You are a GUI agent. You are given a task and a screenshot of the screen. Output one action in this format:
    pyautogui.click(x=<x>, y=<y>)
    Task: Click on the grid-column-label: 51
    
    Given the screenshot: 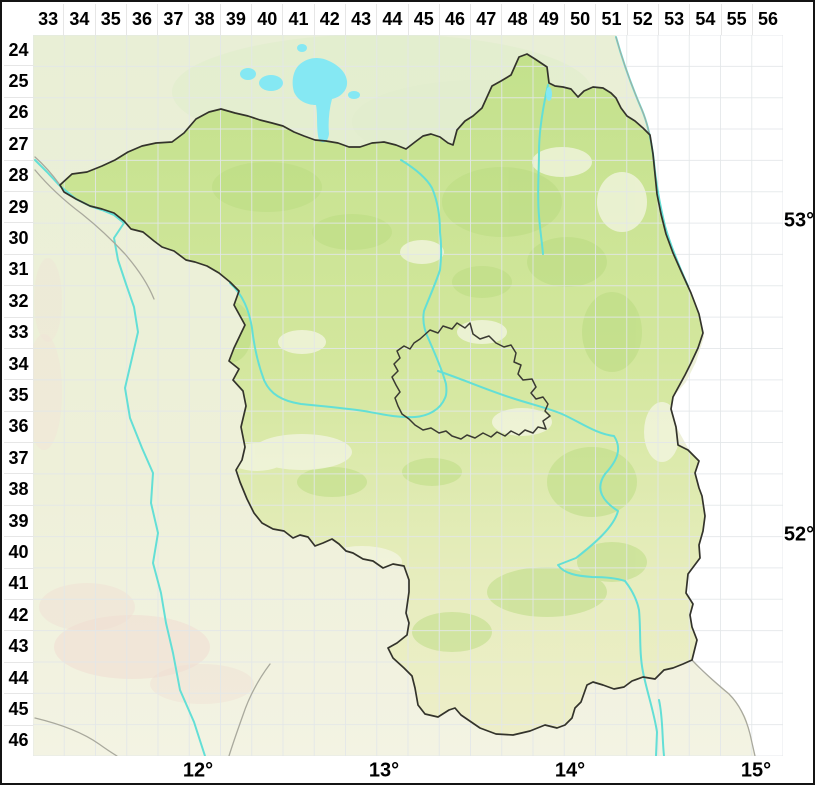 What is the action you would take?
    pyautogui.click(x=610, y=19)
    